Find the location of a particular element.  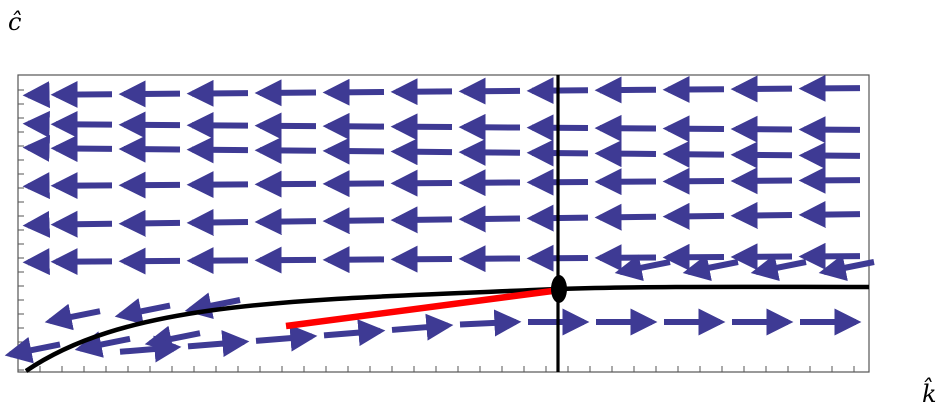

k-hat-axis-label: k̂ is located at coordinates (929, 394).